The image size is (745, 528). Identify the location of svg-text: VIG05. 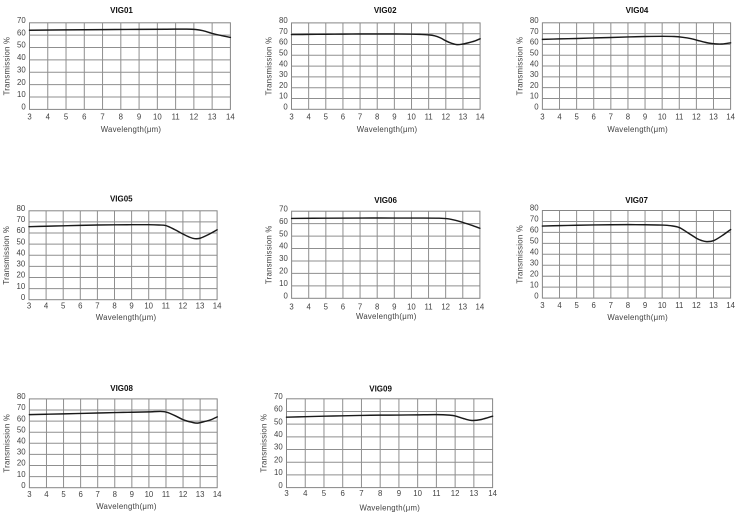
(121, 199).